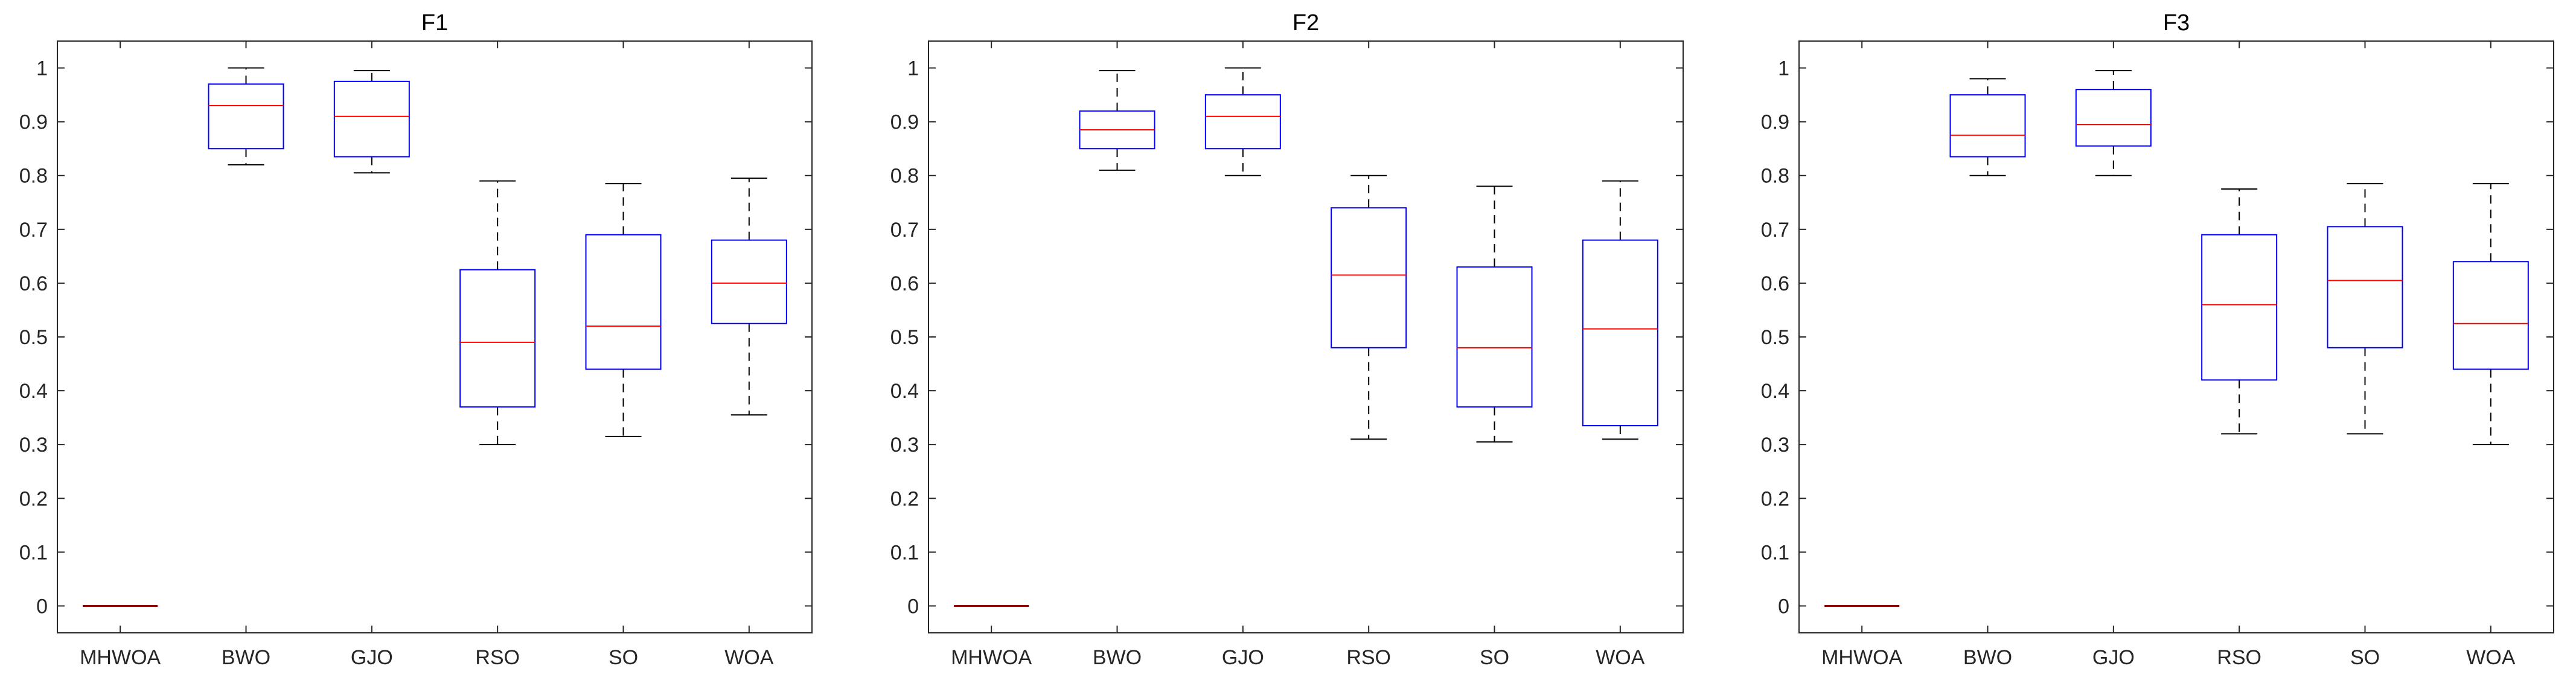 The image size is (2576, 689). I want to click on chart-title: F2, so click(1306, 23).